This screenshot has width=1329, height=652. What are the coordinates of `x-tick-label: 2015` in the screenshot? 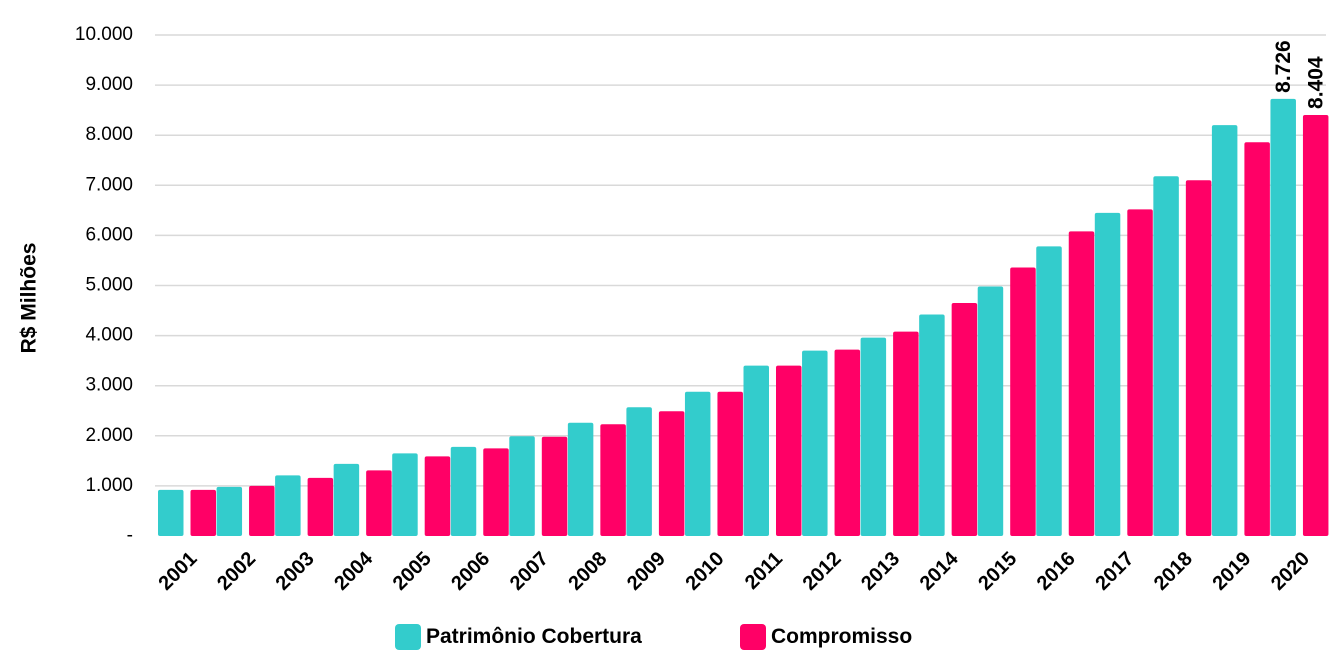 It's located at (997, 571).